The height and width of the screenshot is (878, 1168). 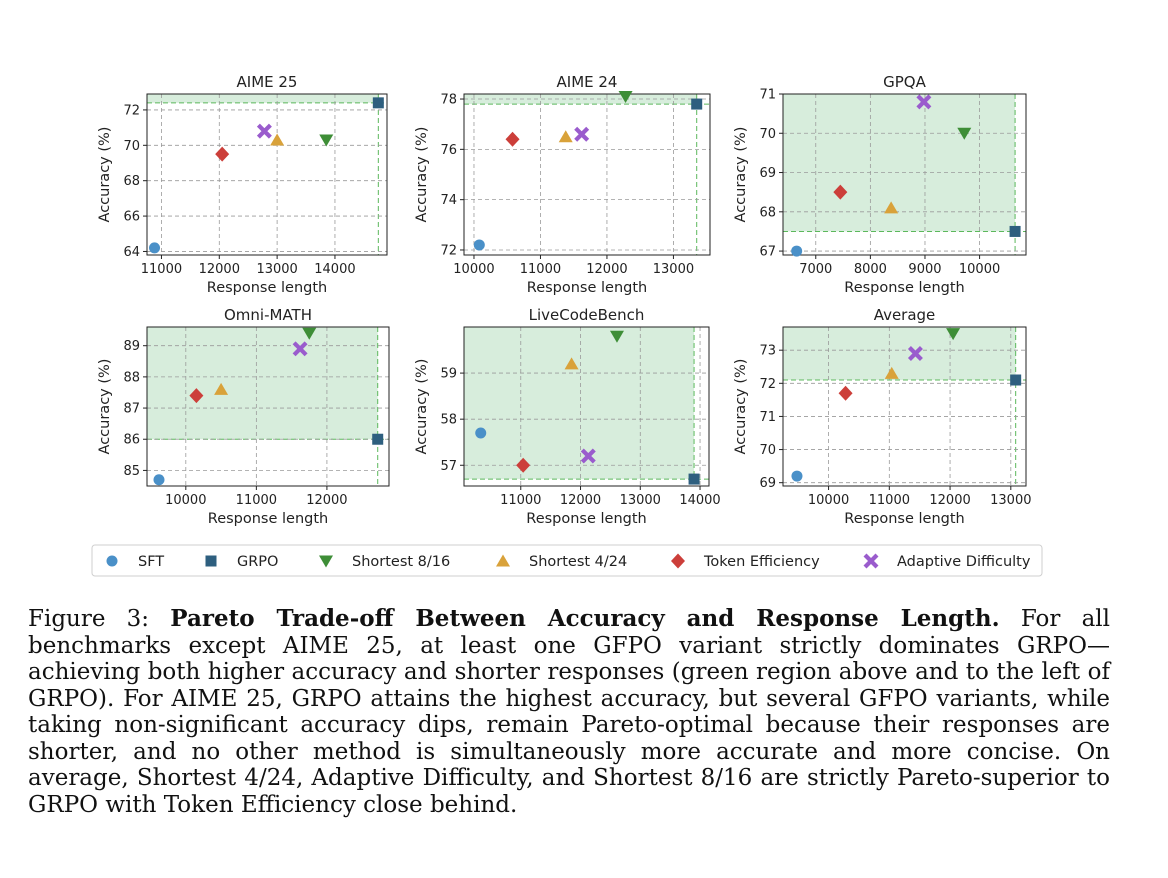 I want to click on legend-label-adap: Adaptive Difficulty, so click(x=964, y=562).